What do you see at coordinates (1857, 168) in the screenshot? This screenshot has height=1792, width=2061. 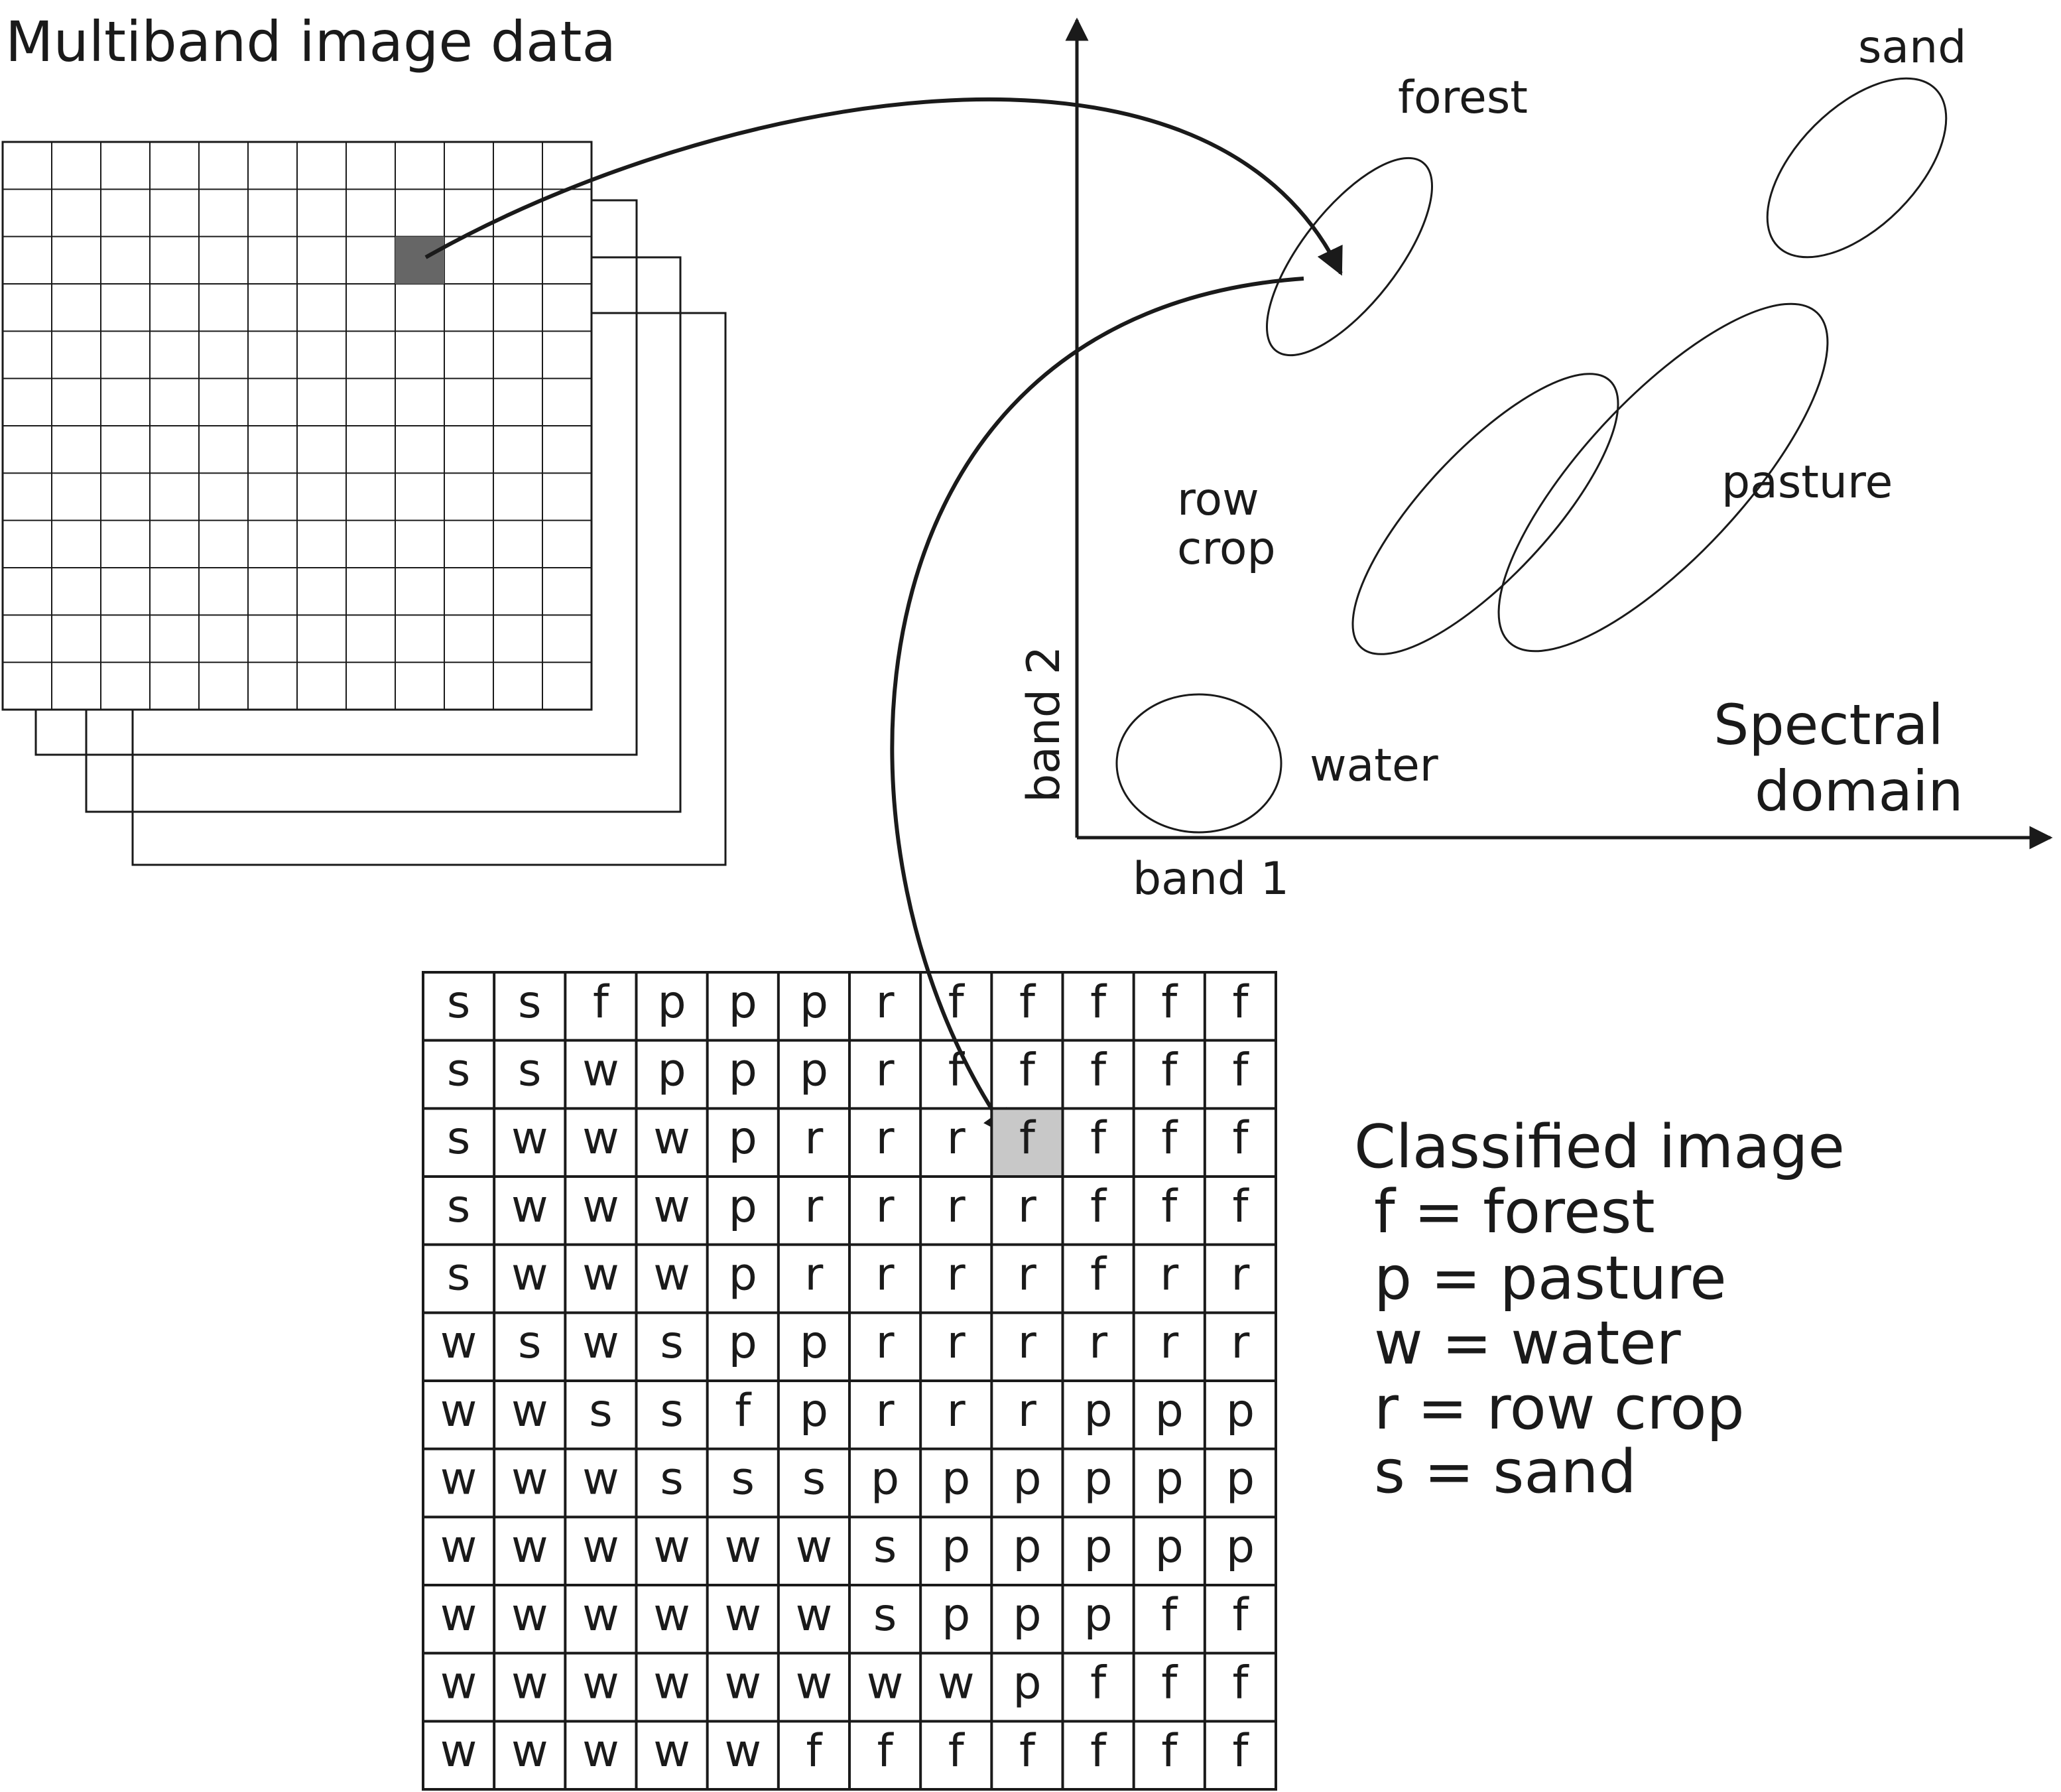 I see `sand-cluster` at bounding box center [1857, 168].